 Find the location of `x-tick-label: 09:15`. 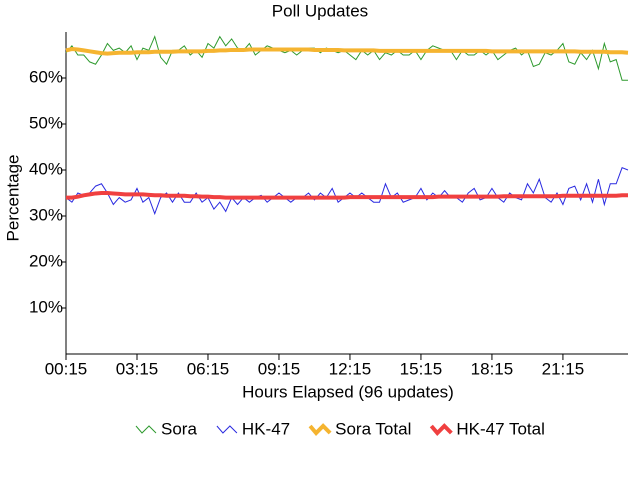

x-tick-label: 09:15 is located at coordinates (279, 368).